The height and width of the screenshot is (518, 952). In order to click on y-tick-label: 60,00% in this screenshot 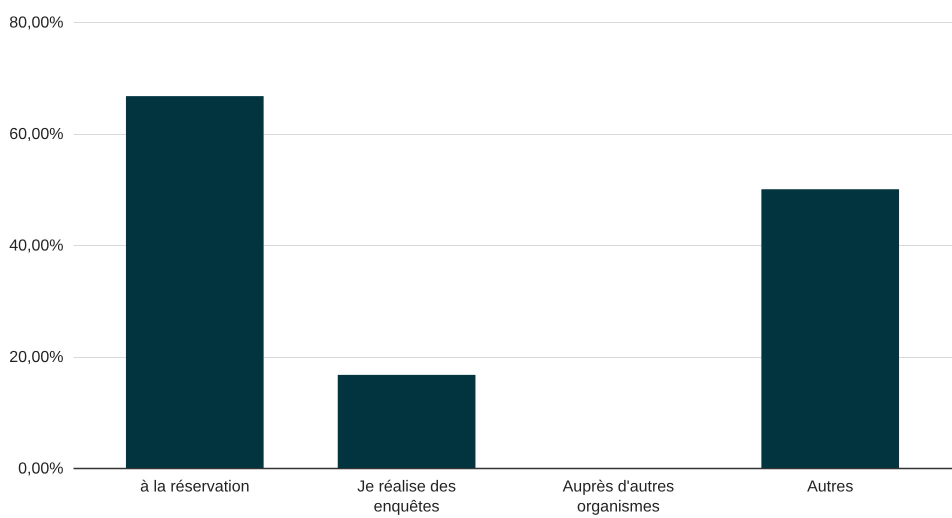, I will do `click(36, 134)`.